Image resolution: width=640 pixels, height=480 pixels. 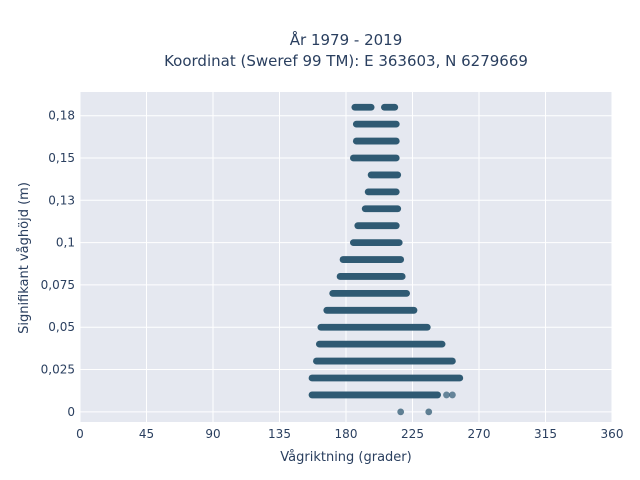 What do you see at coordinates (146, 434) in the screenshot?
I see `x-tick-label: 45` at bounding box center [146, 434].